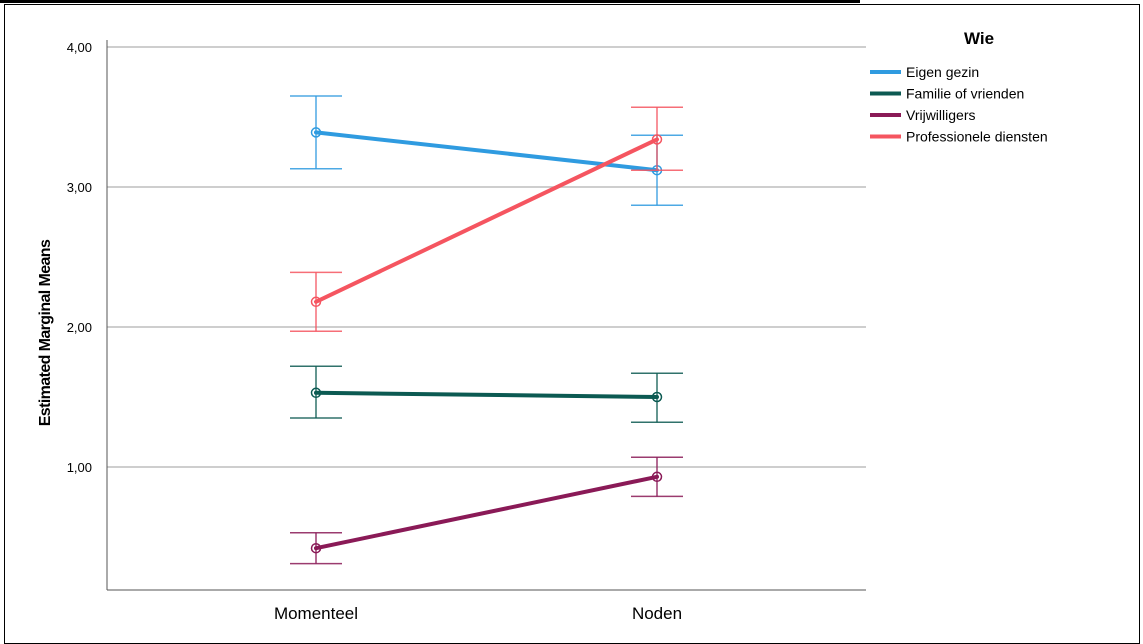  What do you see at coordinates (316, 613) in the screenshot?
I see `x-category-label: Momenteel` at bounding box center [316, 613].